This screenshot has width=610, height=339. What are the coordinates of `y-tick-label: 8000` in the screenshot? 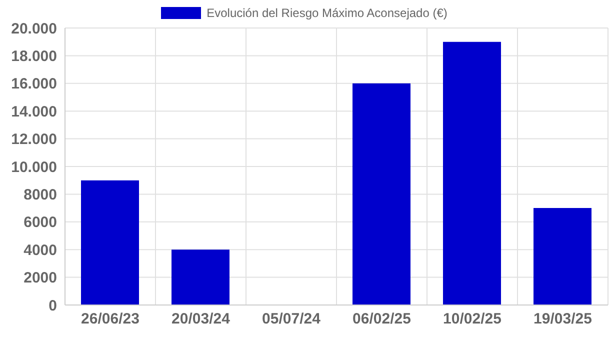 It's located at (40, 195).